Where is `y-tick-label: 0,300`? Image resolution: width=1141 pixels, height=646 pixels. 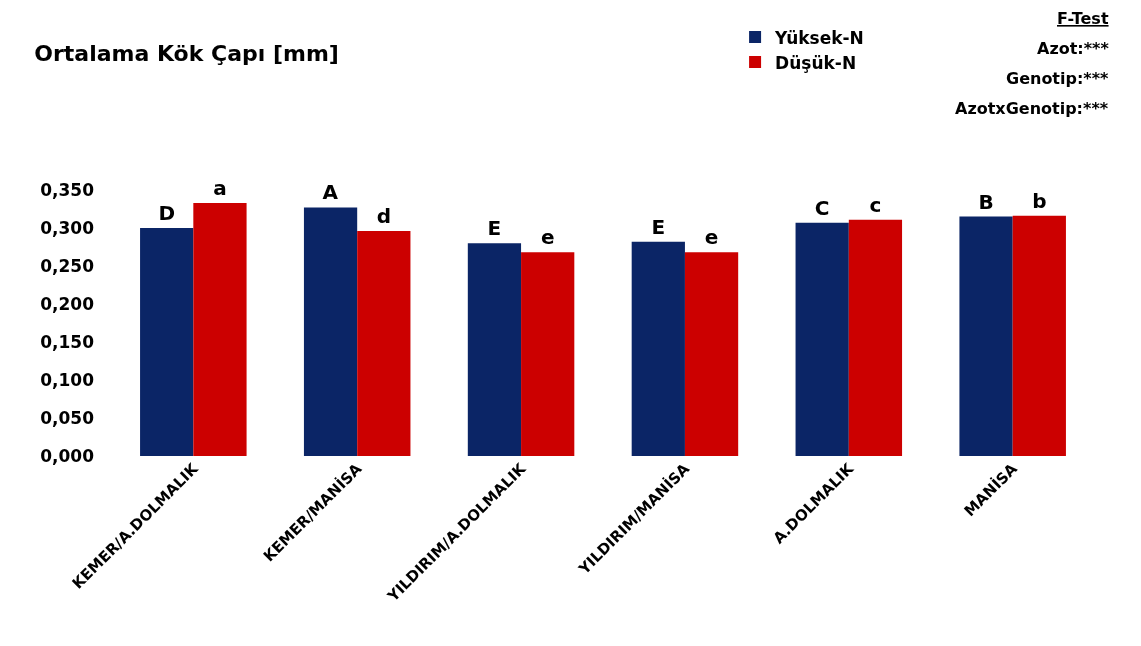 y-tick-label: 0,300 is located at coordinates (67, 227).